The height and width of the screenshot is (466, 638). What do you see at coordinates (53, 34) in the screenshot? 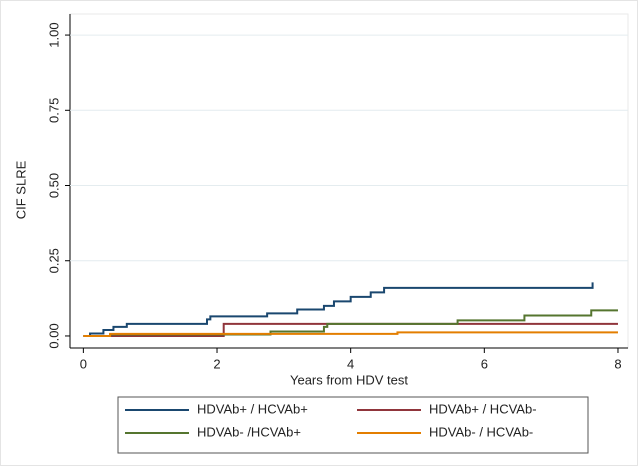
I see `y-tick-label: 1.00` at bounding box center [53, 34].